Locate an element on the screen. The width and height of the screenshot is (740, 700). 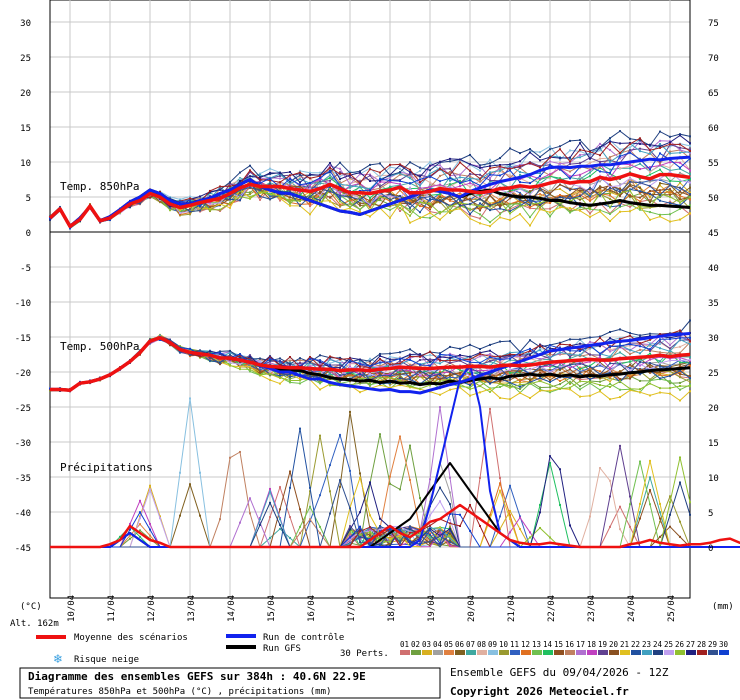
pert-20-t850-point is located at coordinates (280, 188).